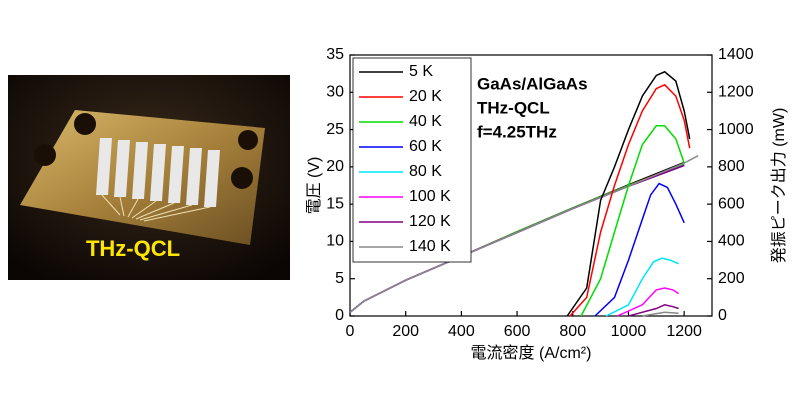 Image resolution: width=800 pixels, height=420 pixels. I want to click on y-tick-label: 35, so click(335, 54).